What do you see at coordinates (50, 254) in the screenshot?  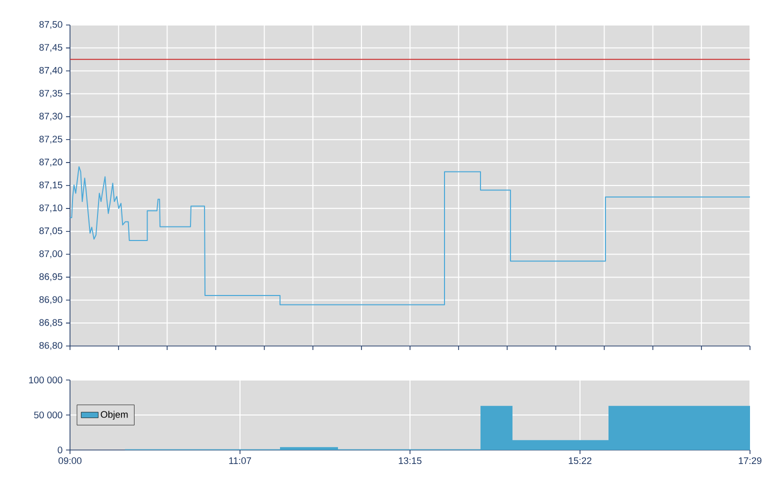 I see `y-tick-label: 87,00` at bounding box center [50, 254].